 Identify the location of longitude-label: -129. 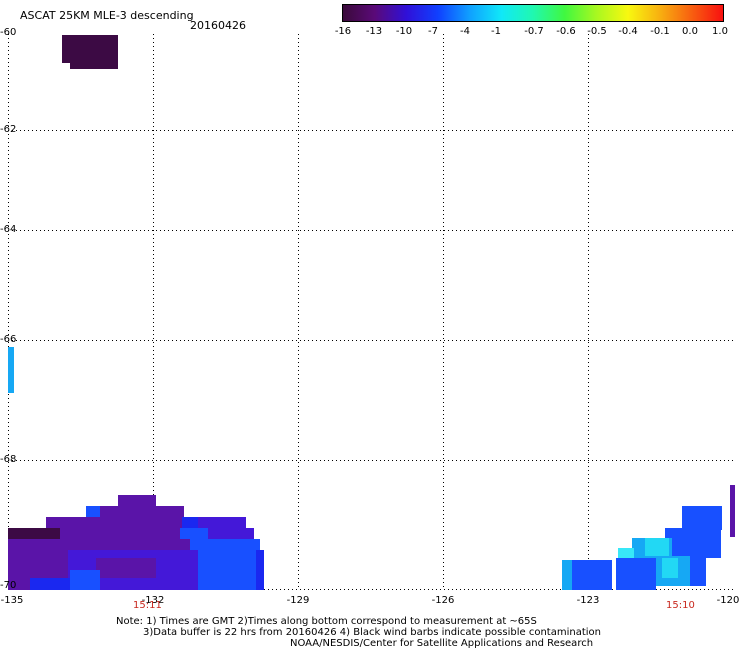
(298, 600).